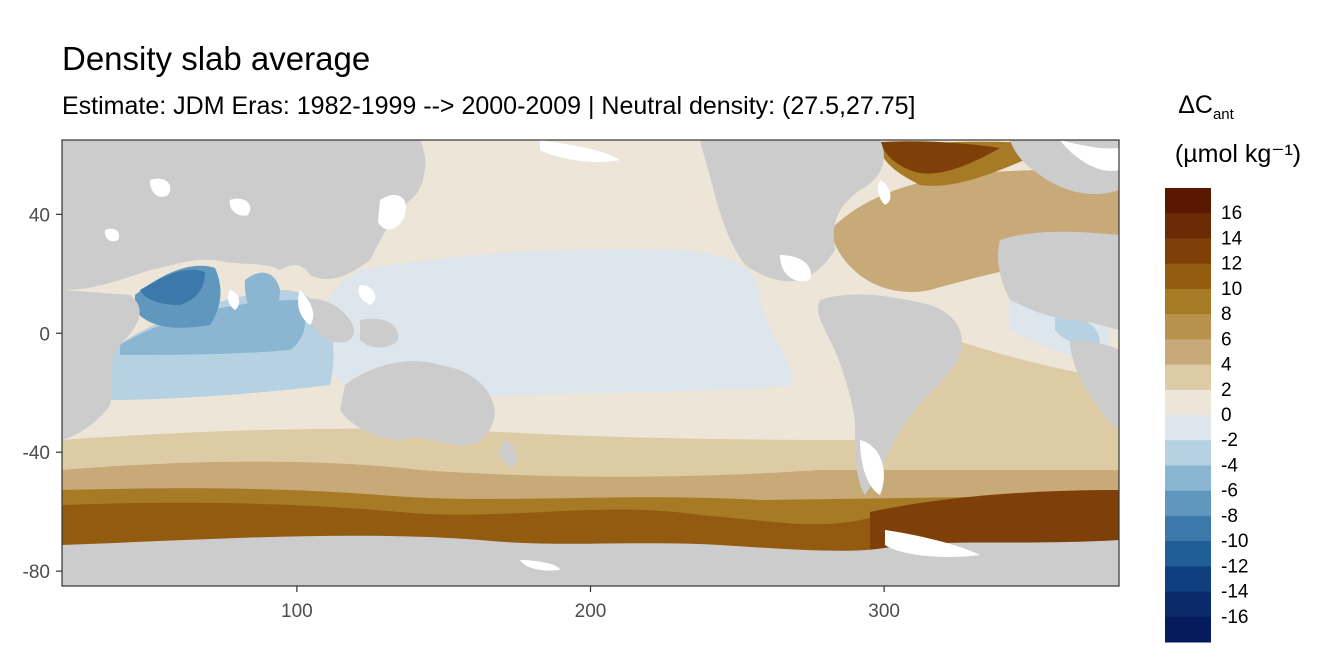 The width and height of the screenshot is (1344, 672). What do you see at coordinates (101, 290) in the screenshot?
I see `land-africa` at bounding box center [101, 290].